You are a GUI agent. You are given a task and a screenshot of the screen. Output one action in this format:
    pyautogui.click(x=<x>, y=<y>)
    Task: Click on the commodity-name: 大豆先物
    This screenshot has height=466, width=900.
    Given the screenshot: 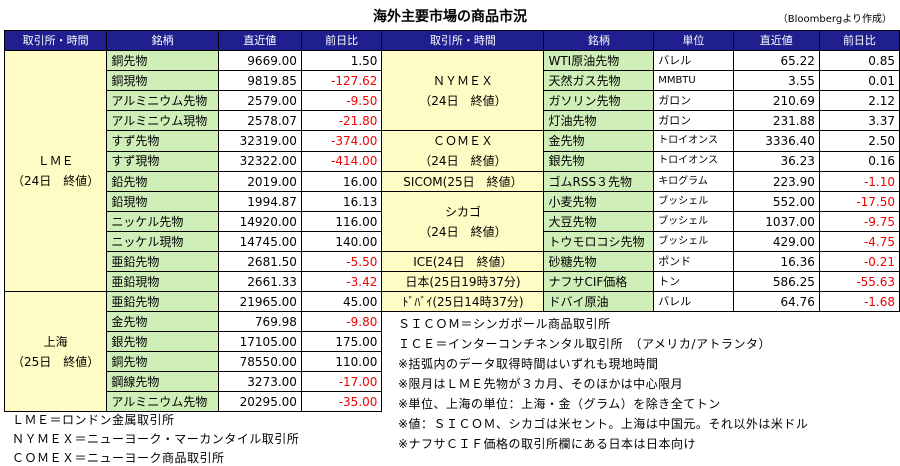 What is the action you would take?
    pyautogui.click(x=599, y=221)
    